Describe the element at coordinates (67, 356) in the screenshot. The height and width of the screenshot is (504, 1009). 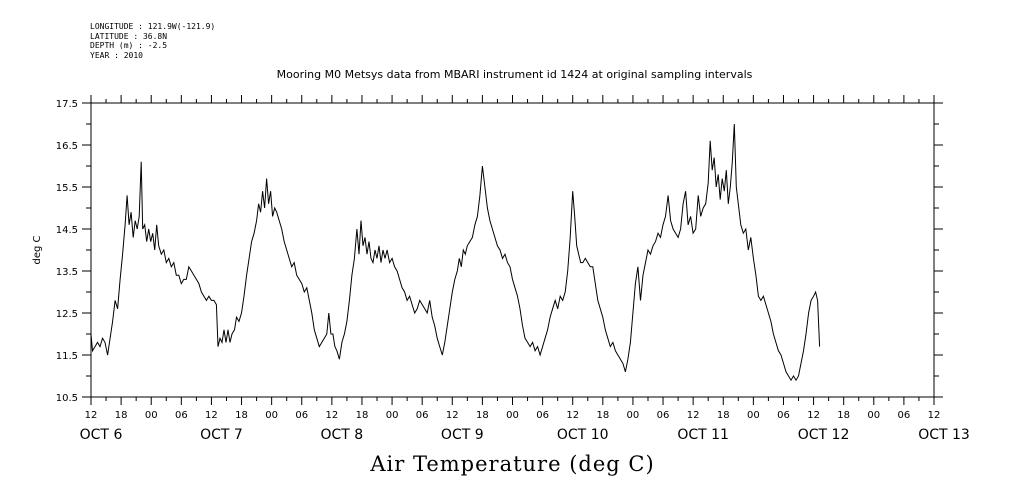
I see `y-tick-label: 11.5` at that location.